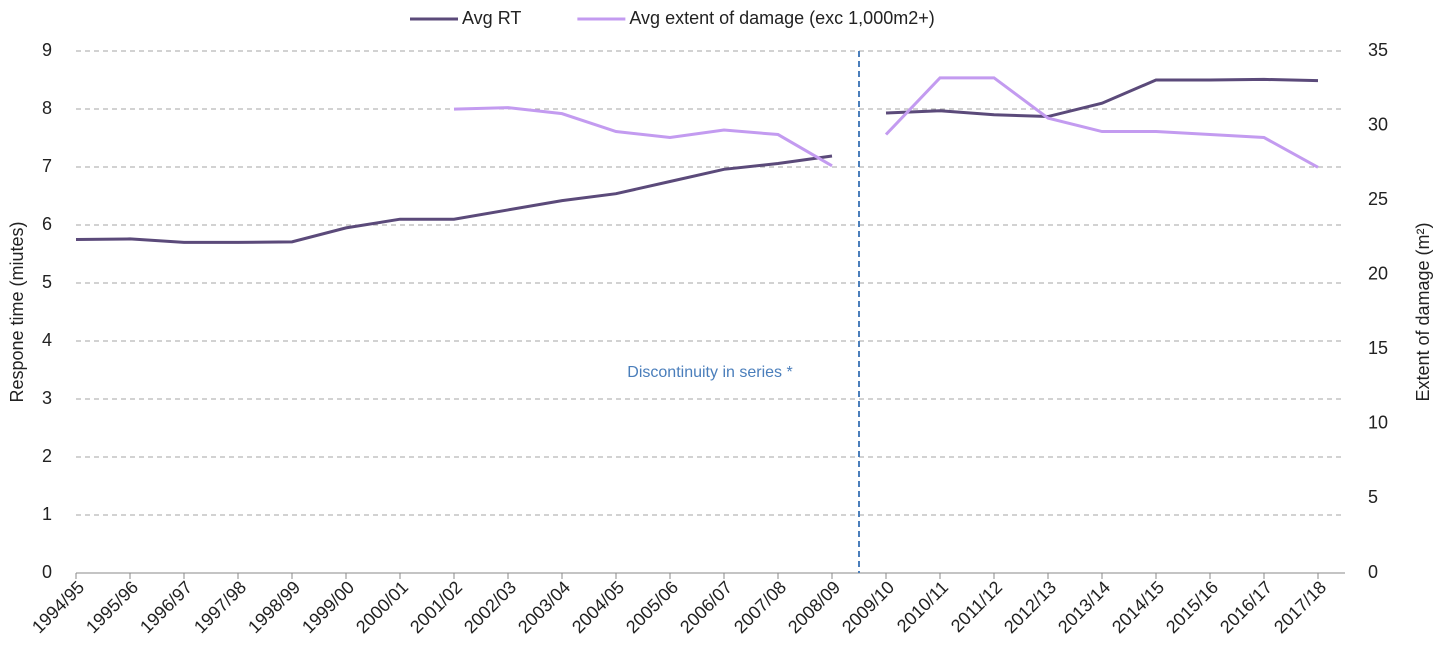 The image size is (1447, 671). I want to click on legend-label: Avg RT, so click(491, 18).